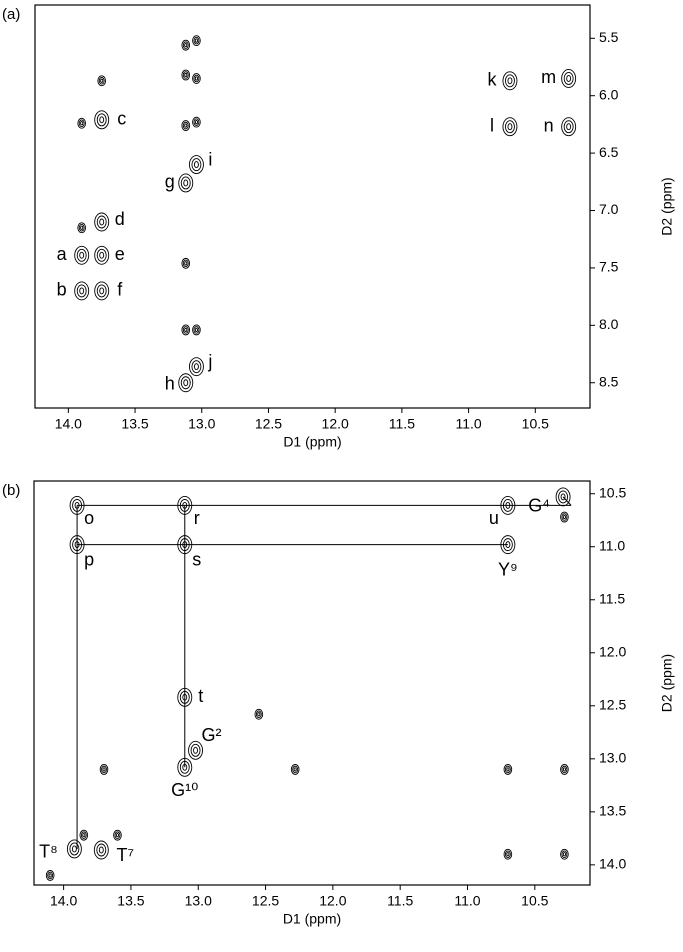 The image size is (683, 952). Describe the element at coordinates (609, 152) in the screenshot. I see `y-tick-label: 6.5` at that location.